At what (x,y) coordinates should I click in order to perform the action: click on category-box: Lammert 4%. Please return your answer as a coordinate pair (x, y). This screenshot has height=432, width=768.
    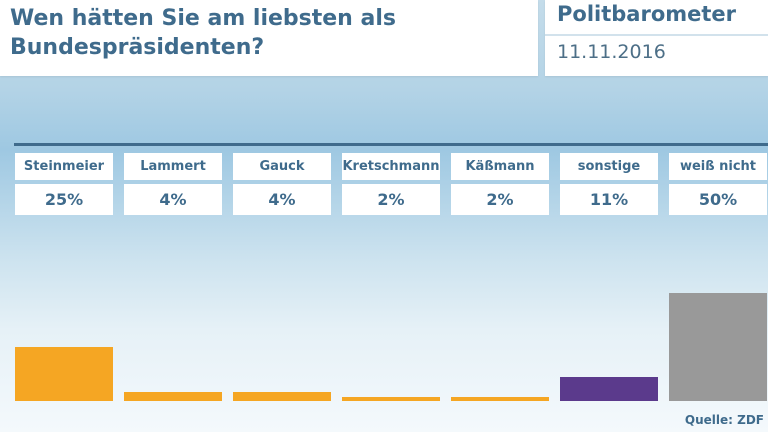
    Looking at the image, I should click on (173, 184).